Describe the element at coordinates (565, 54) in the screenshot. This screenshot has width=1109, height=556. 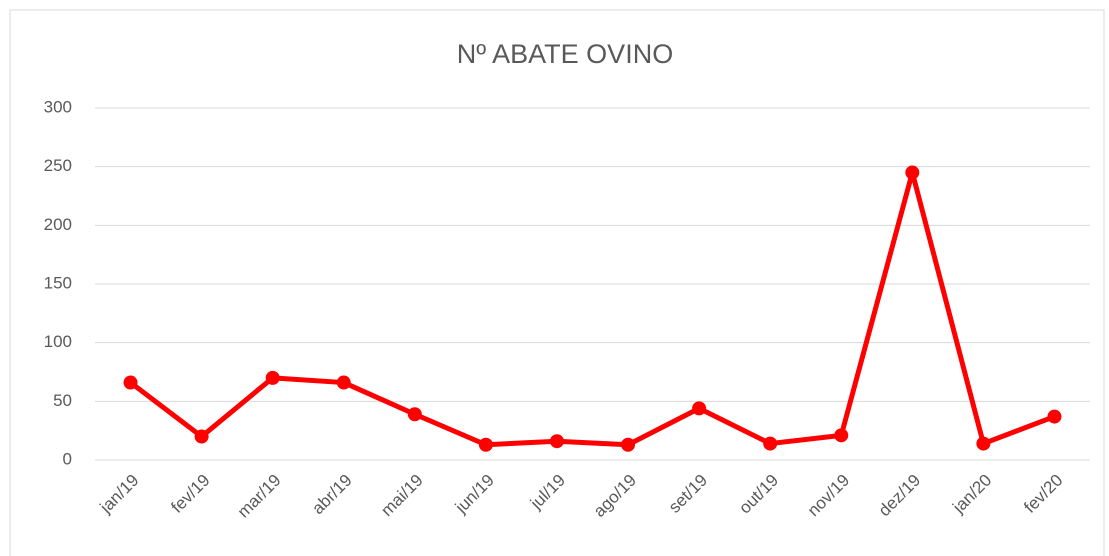
I see `chart-title: Nº ABATE OVINO` at that location.